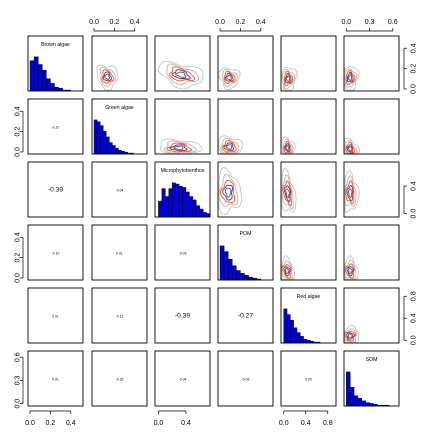 Image resolution: width=426 pixels, height=448 pixels. I want to click on variable-label: Green algae, so click(119, 108).